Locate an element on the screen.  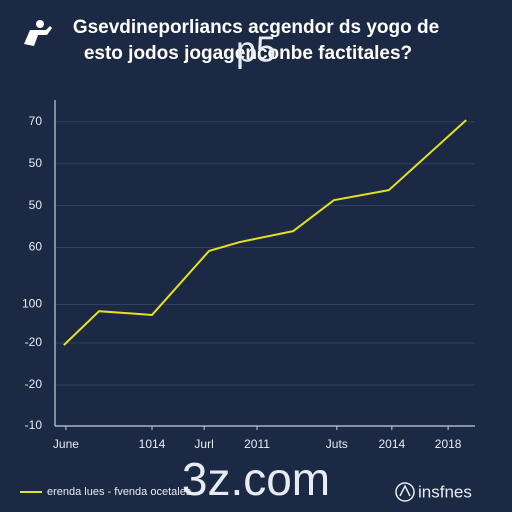
x-tick-label: 2011 is located at coordinates (257, 444).